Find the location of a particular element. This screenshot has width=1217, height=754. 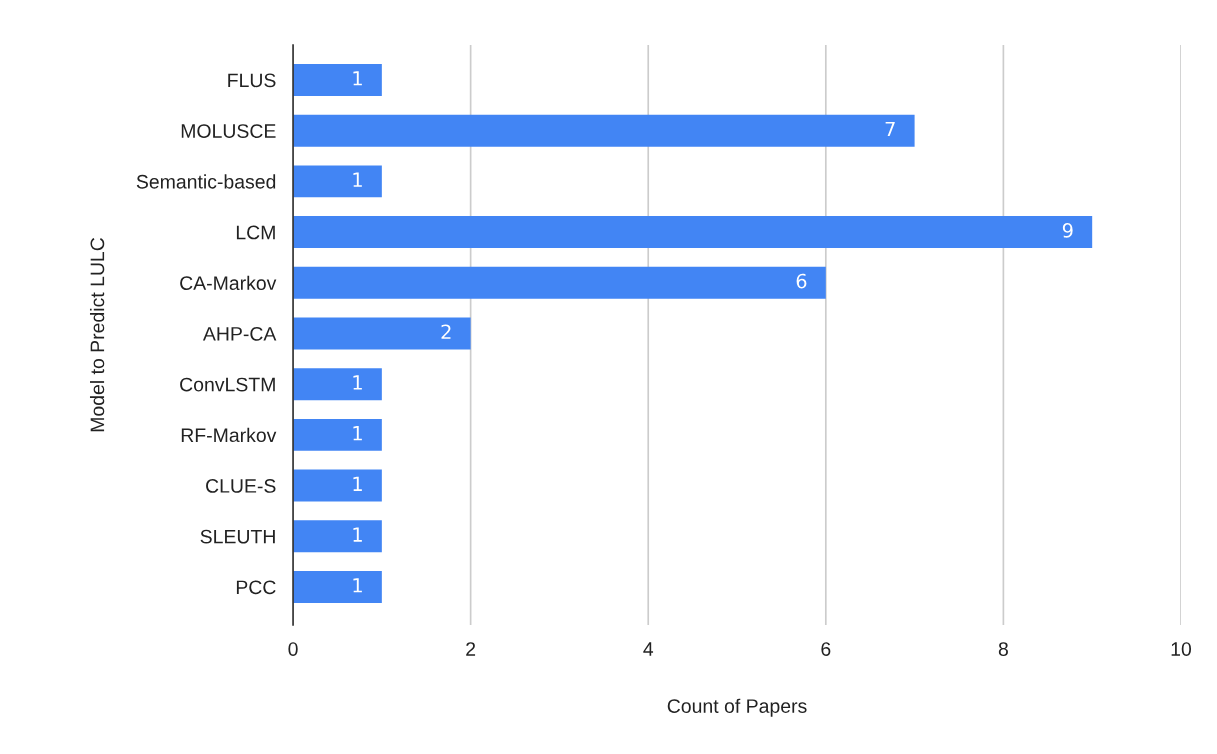

y-tick-label: AHP-CA is located at coordinates (239, 333).